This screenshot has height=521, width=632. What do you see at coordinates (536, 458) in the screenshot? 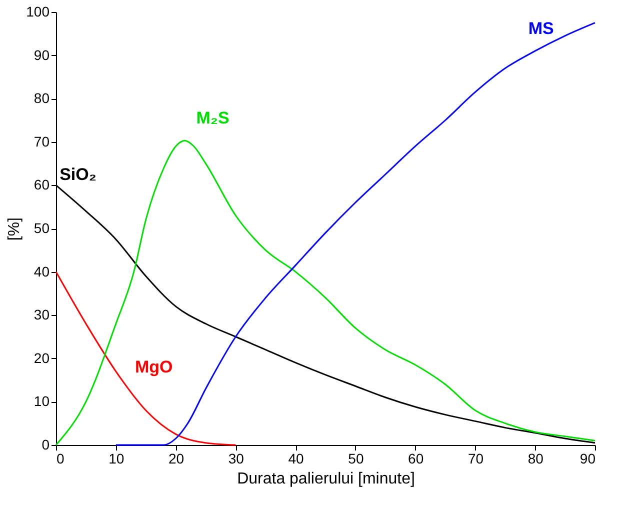
I see `x-tick-label: 80` at bounding box center [536, 458].